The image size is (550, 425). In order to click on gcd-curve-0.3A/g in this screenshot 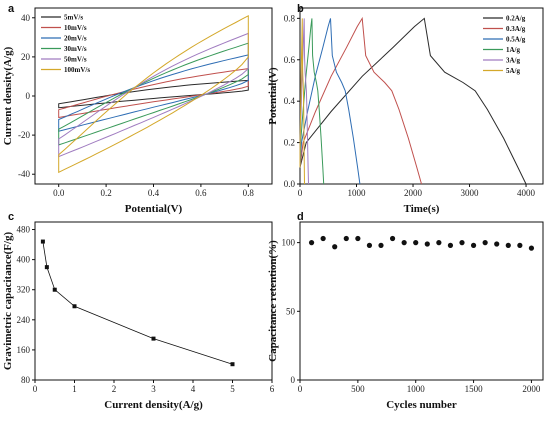, I will do `click(360, 100)`.